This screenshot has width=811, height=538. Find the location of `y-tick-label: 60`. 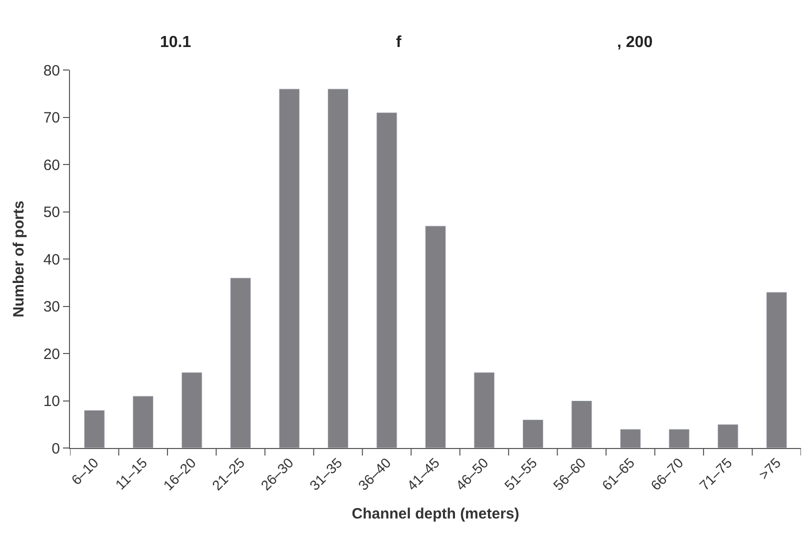

y-tick-label: 60 is located at coordinates (51, 165).